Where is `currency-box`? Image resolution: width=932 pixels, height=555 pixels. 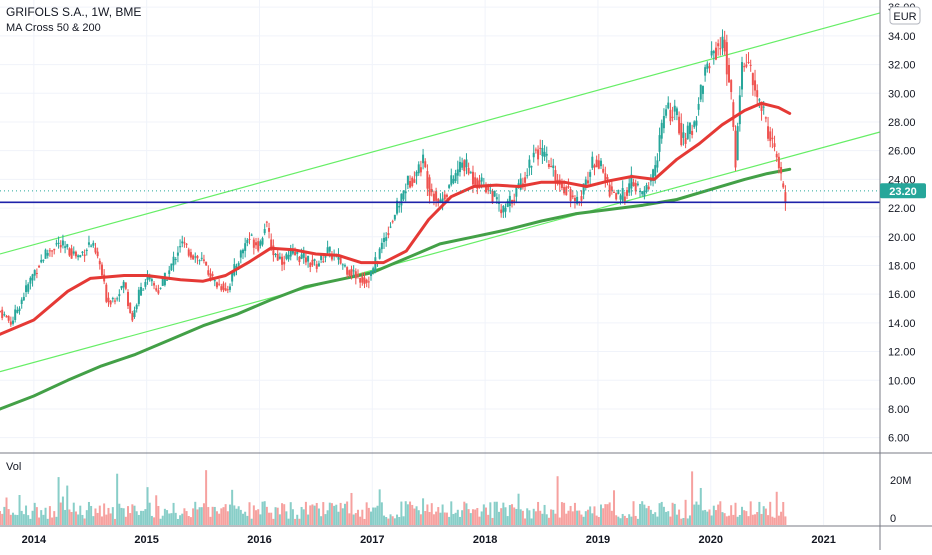 currency-box is located at coordinates (905, 15).